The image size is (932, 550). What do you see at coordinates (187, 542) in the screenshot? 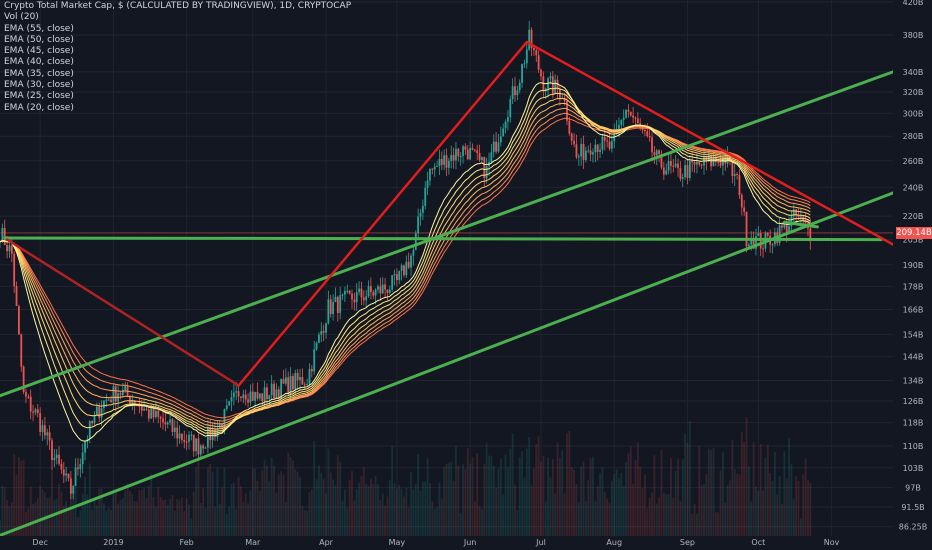
I see `time-tick-label: Feb` at bounding box center [187, 542].